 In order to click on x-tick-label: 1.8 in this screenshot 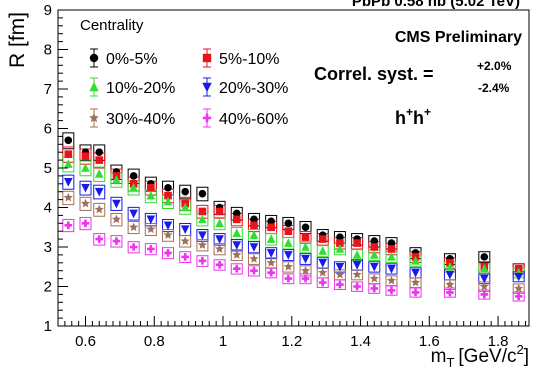, I will do `click(498, 341)`.